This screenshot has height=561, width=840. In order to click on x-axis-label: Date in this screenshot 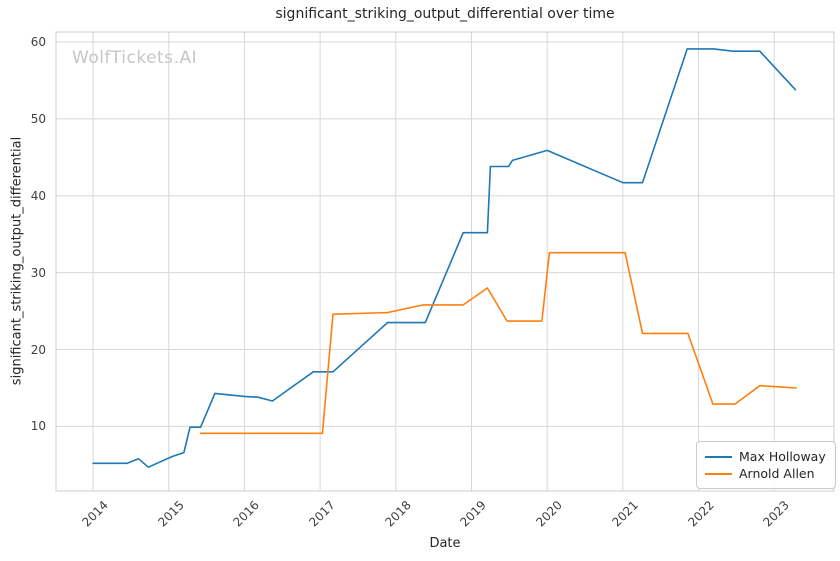, I will do `click(445, 543)`.